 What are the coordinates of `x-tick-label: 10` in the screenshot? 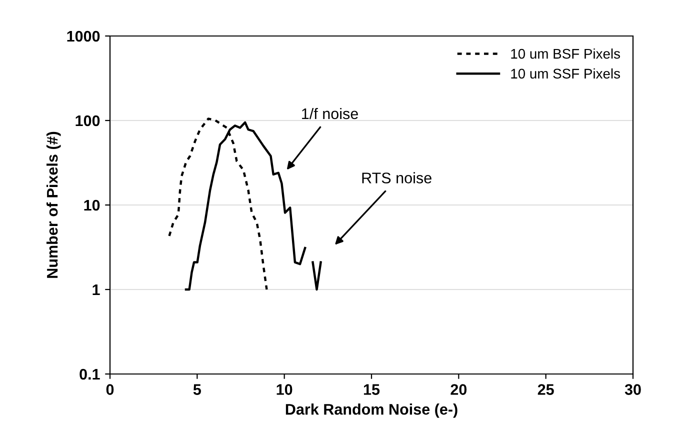 It's located at (284, 389).